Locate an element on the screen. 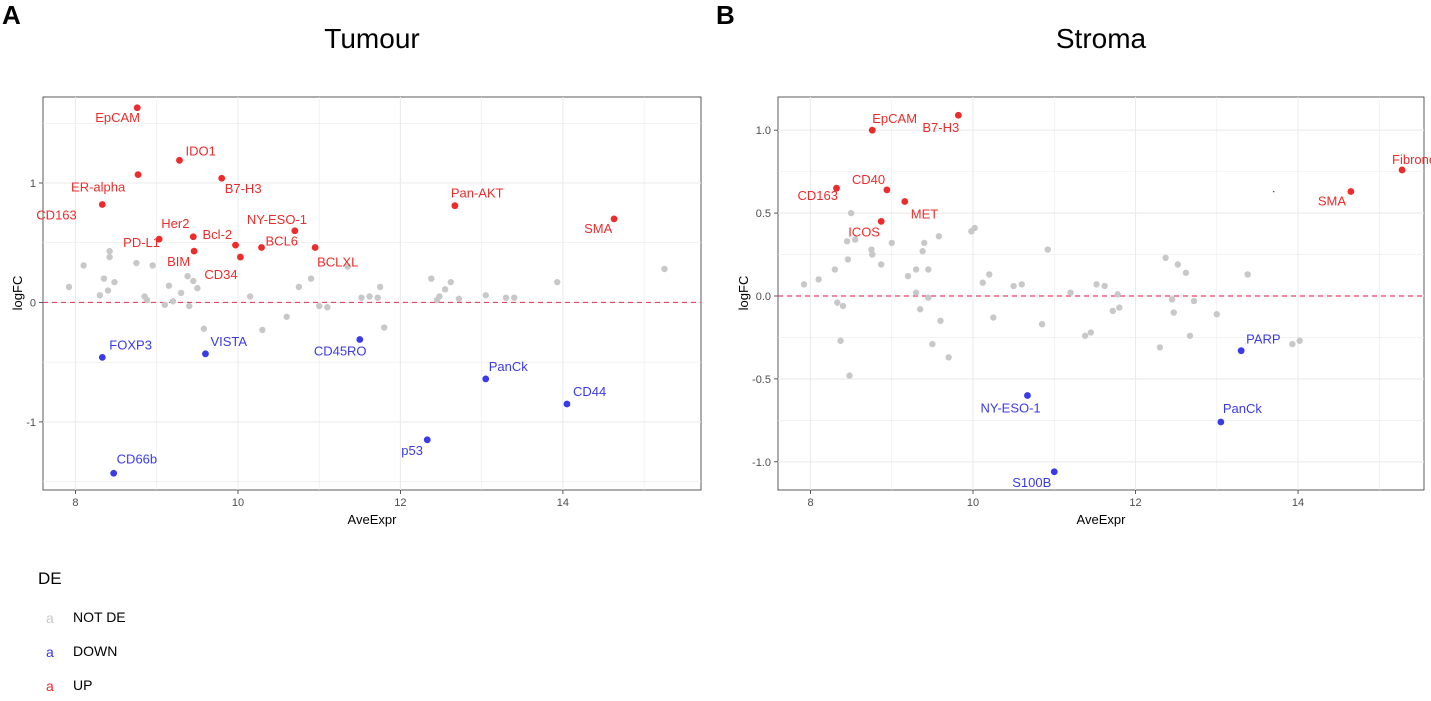  point-label: Bcl-2 is located at coordinates (218, 234).